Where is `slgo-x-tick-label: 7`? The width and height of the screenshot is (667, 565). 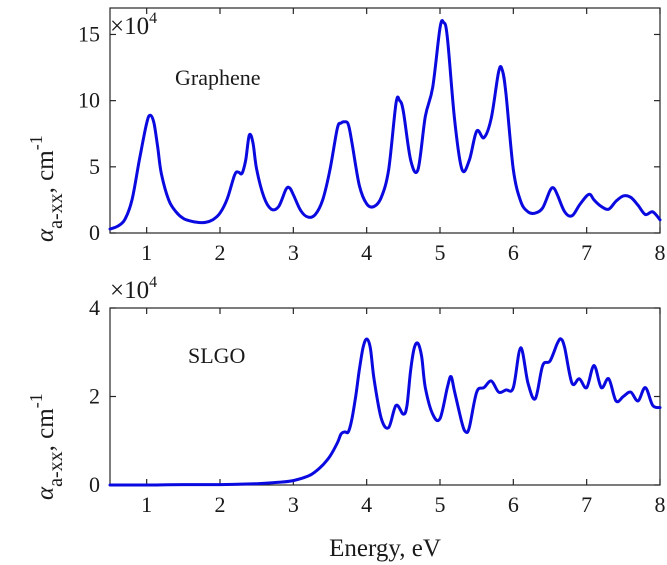
slgo-x-tick-label: 7 is located at coordinates (586, 504).